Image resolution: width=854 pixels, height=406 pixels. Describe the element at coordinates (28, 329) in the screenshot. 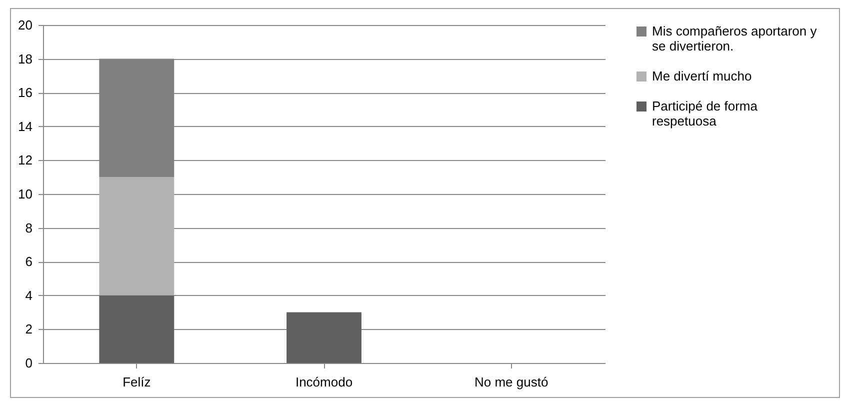

I see `y-tick-label: 2` at that location.